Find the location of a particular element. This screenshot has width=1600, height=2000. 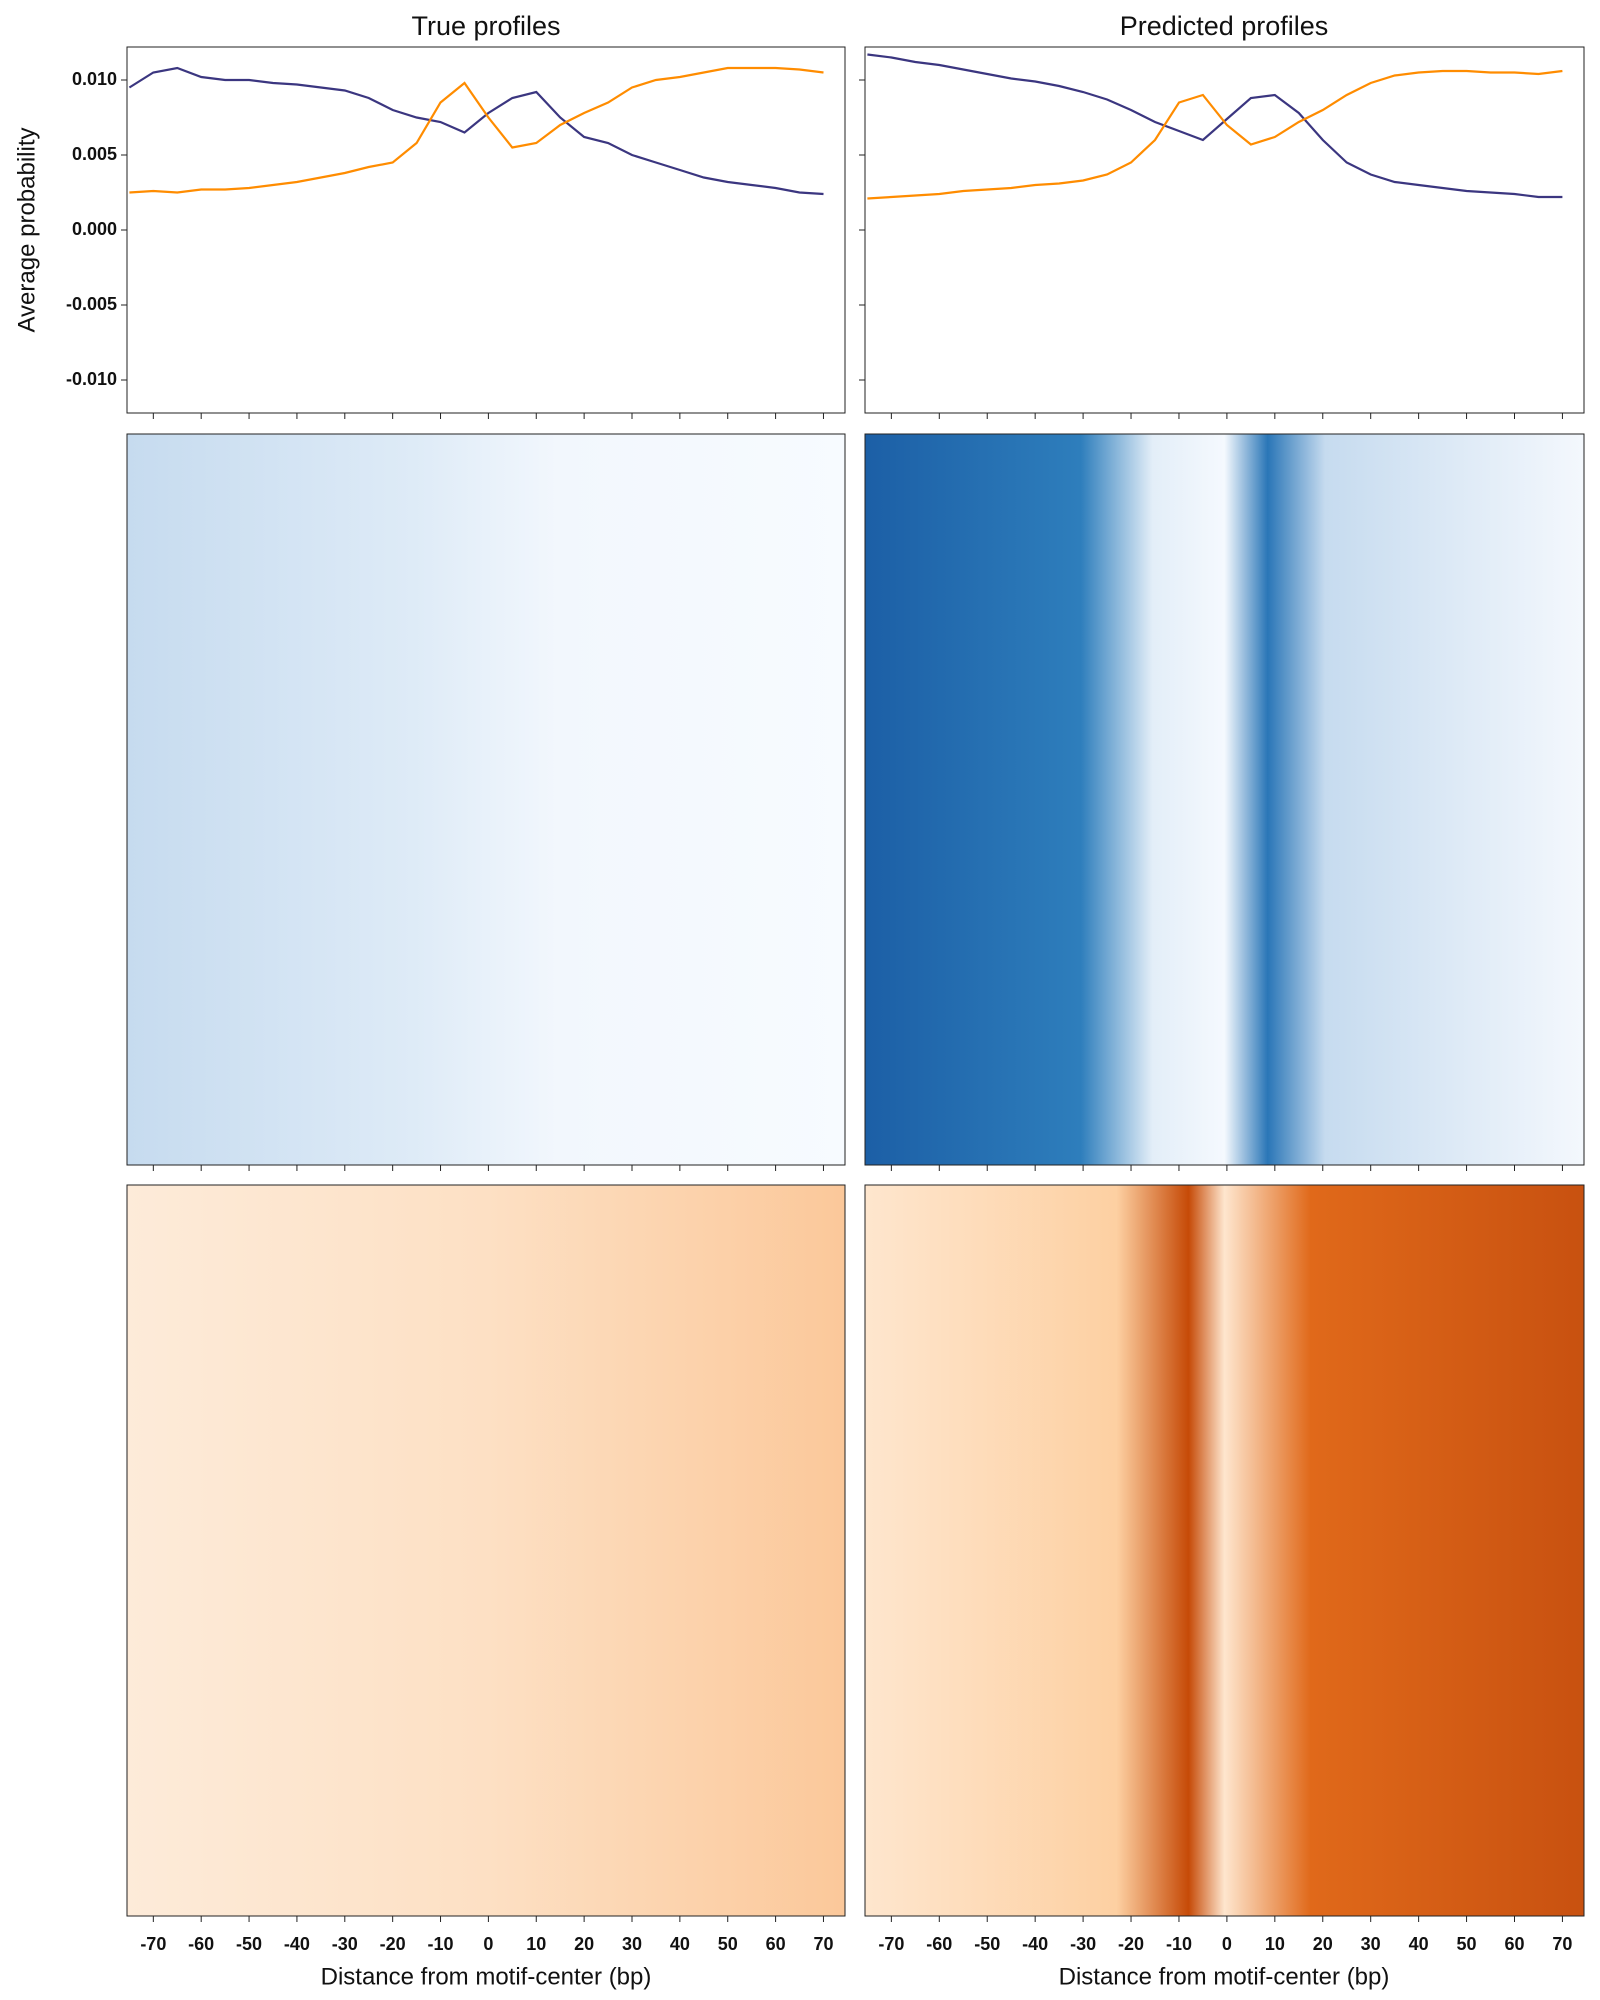

y-tick-label: -0.010 is located at coordinates (91, 379).